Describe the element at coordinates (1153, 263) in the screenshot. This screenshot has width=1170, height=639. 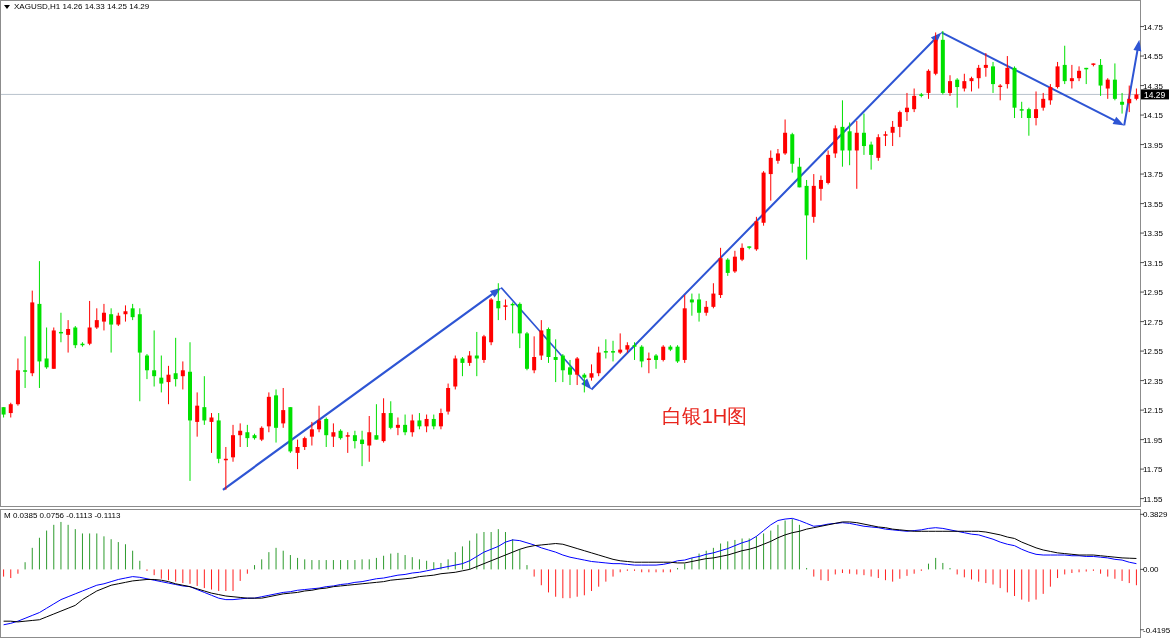
I see `y-tick-label: 13.15` at that location.